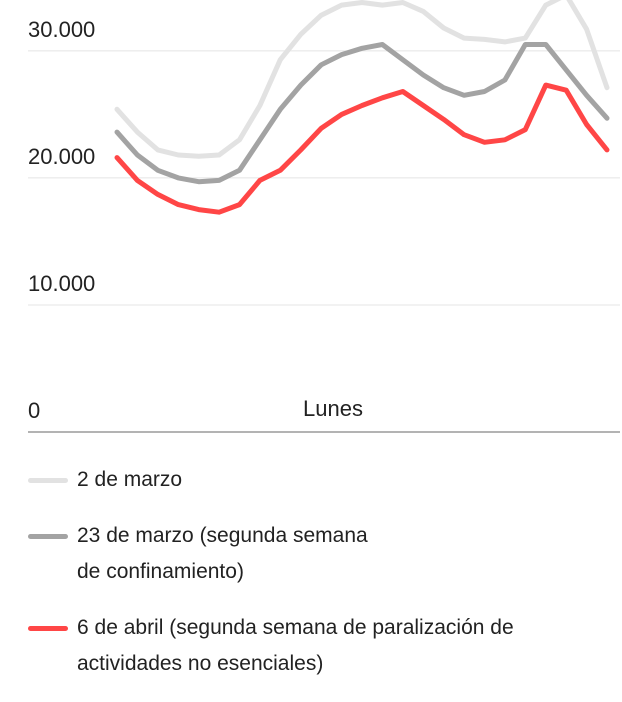 The height and width of the screenshot is (702, 622). What do you see at coordinates (61, 283) in the screenshot?
I see `y-tick-label: 10.000` at bounding box center [61, 283].